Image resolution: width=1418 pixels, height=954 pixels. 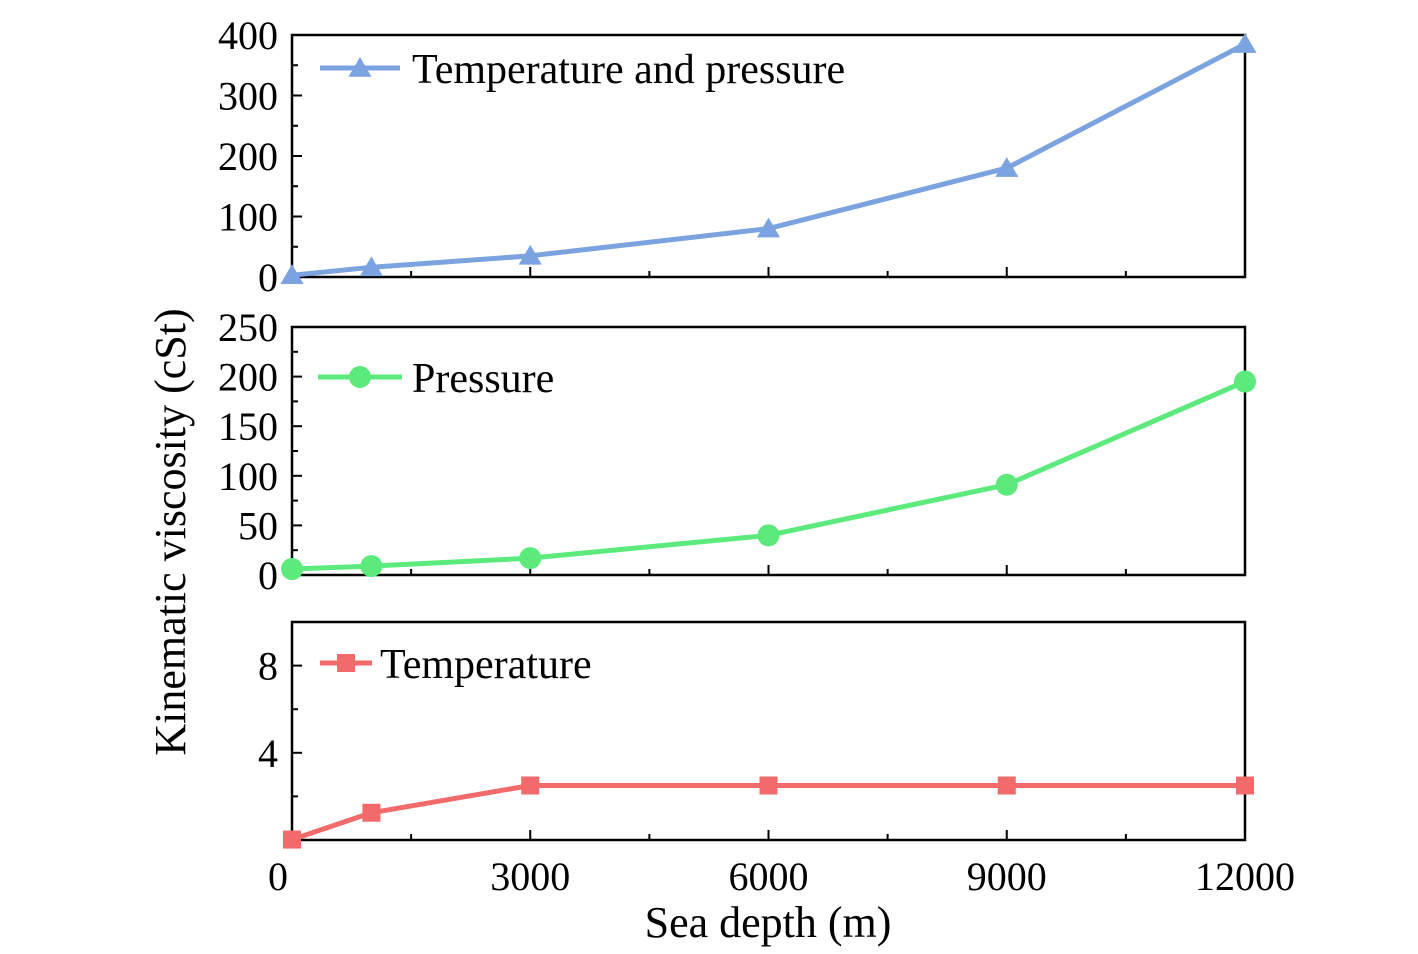 What do you see at coordinates (483, 379) in the screenshot?
I see `legend-label: Pressure` at bounding box center [483, 379].